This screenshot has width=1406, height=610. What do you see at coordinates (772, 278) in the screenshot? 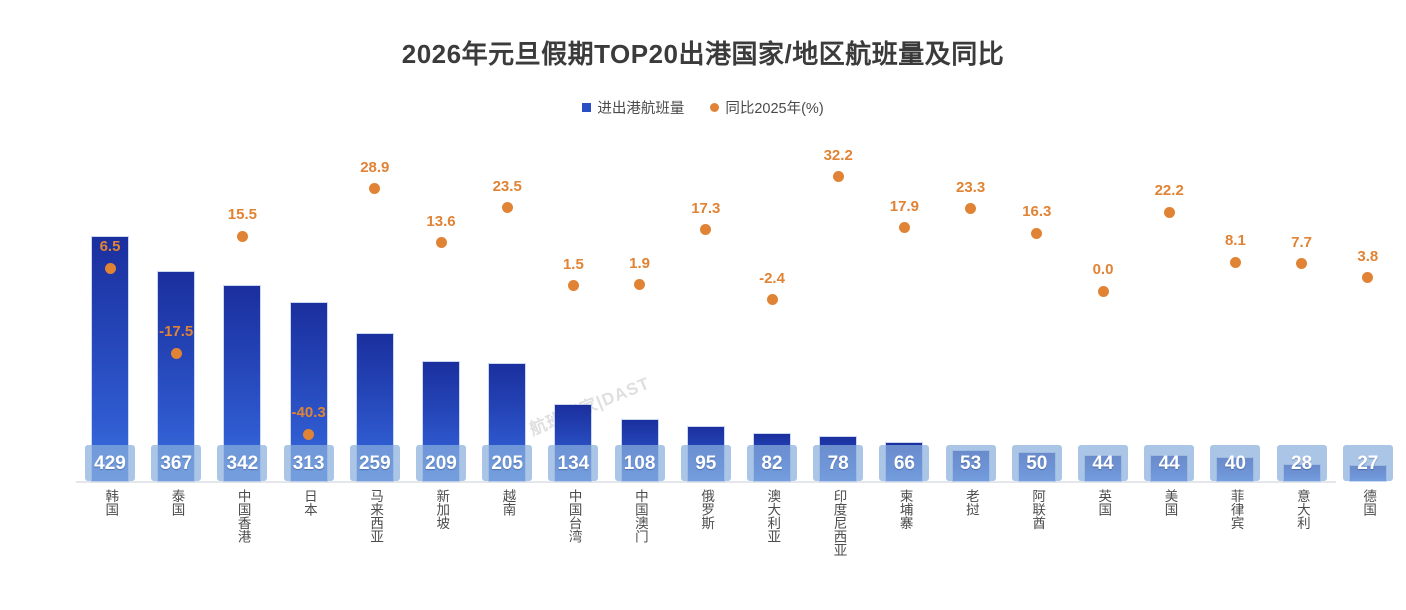
I see `yoy-value-label: -2.4` at bounding box center [772, 278].